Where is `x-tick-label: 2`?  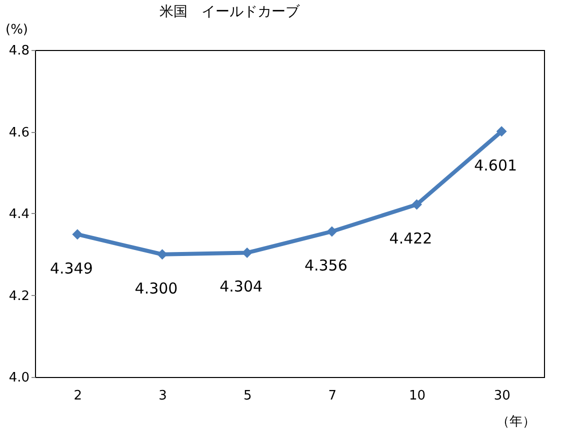
x-tick-label: 2 is located at coordinates (78, 396).